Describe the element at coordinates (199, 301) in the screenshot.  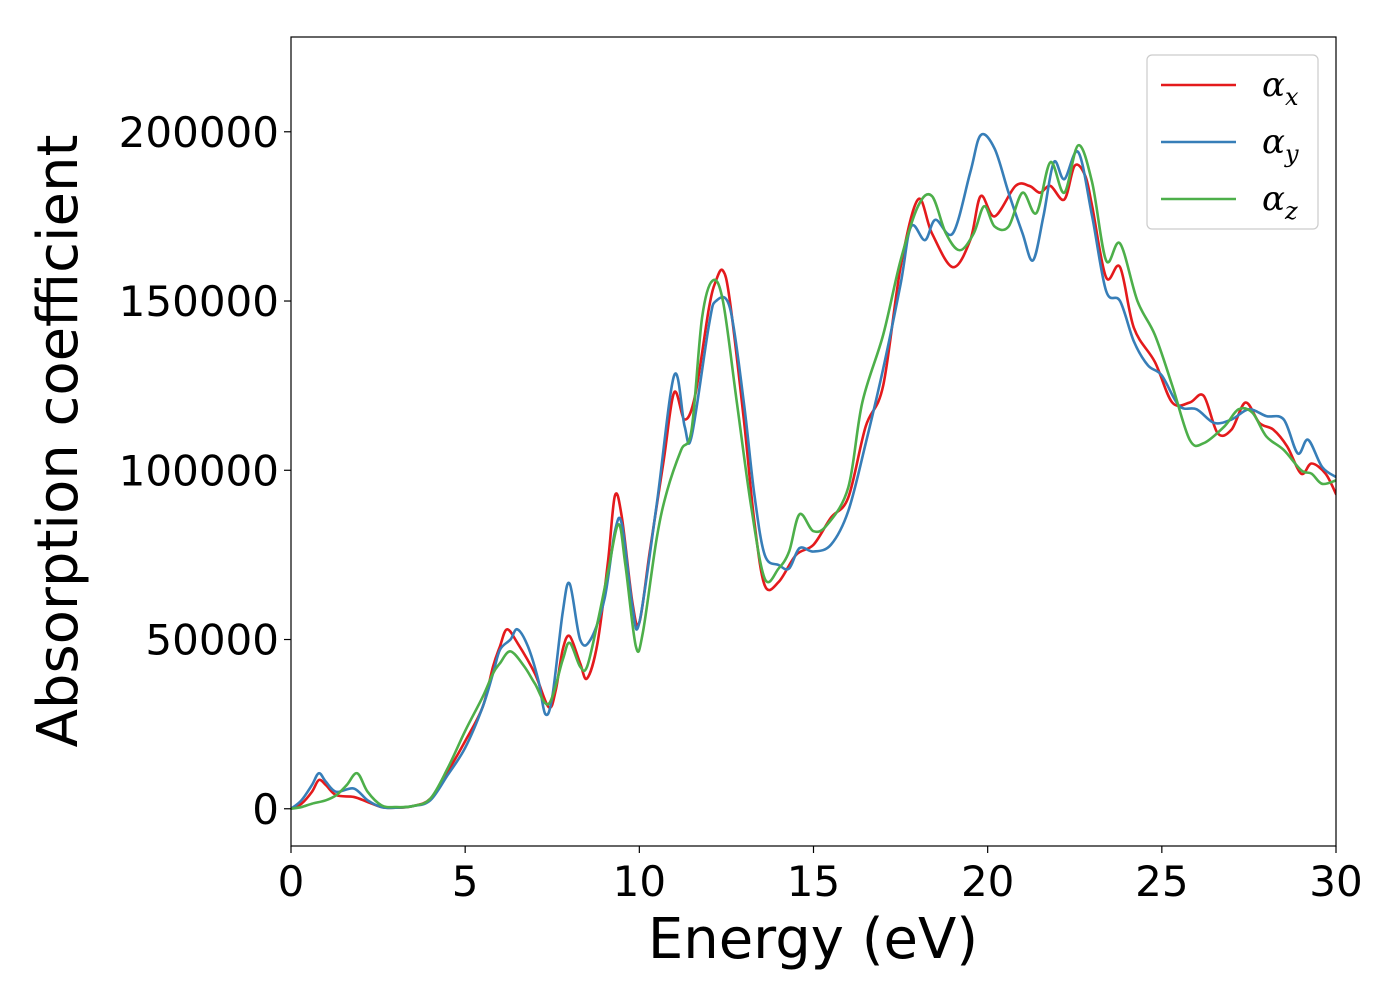
I see `y-tick-label: 150000` at that location.